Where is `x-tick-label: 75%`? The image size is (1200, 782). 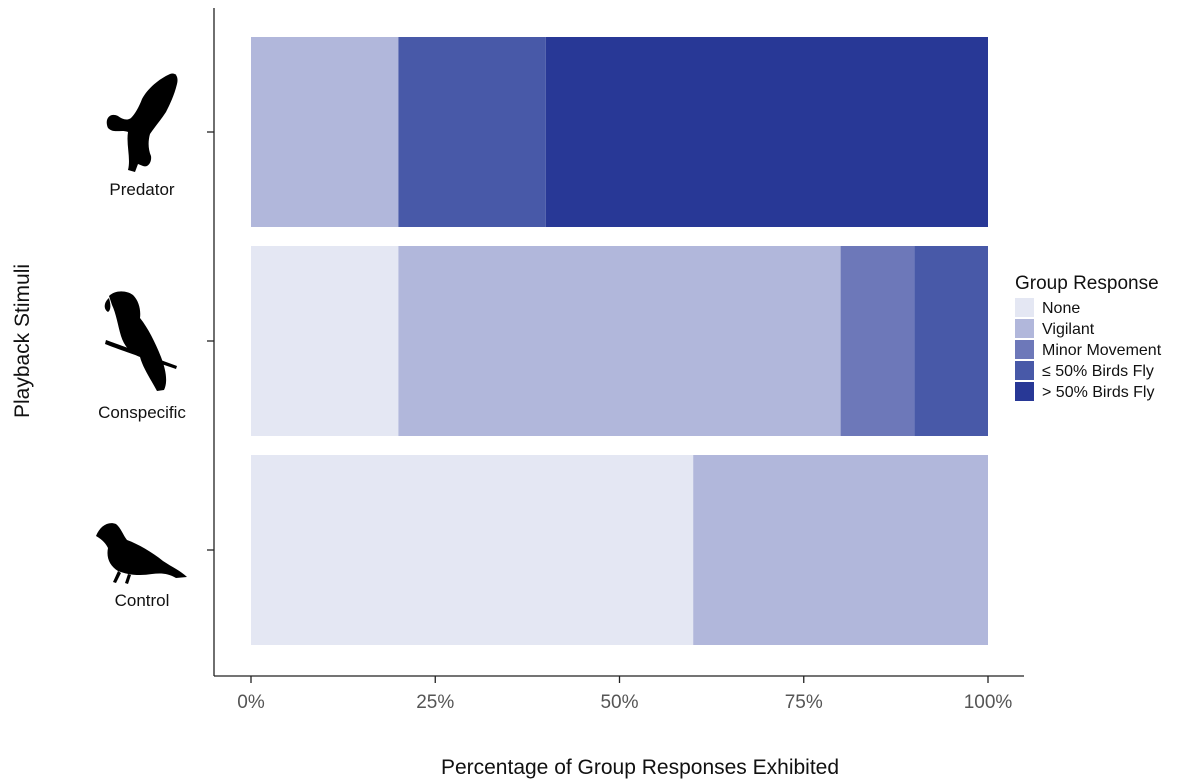 x-tick-label: 75% is located at coordinates (804, 702).